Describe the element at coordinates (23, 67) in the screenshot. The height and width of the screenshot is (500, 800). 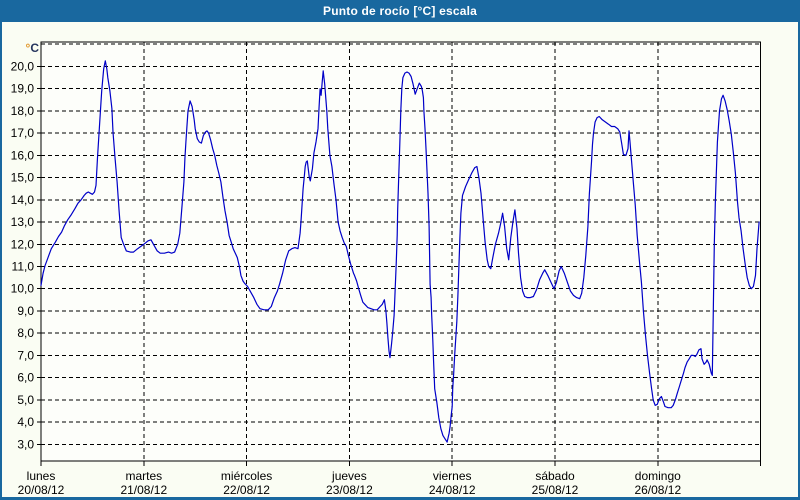
I see `y-axis-tick-label: 20,0` at that location.